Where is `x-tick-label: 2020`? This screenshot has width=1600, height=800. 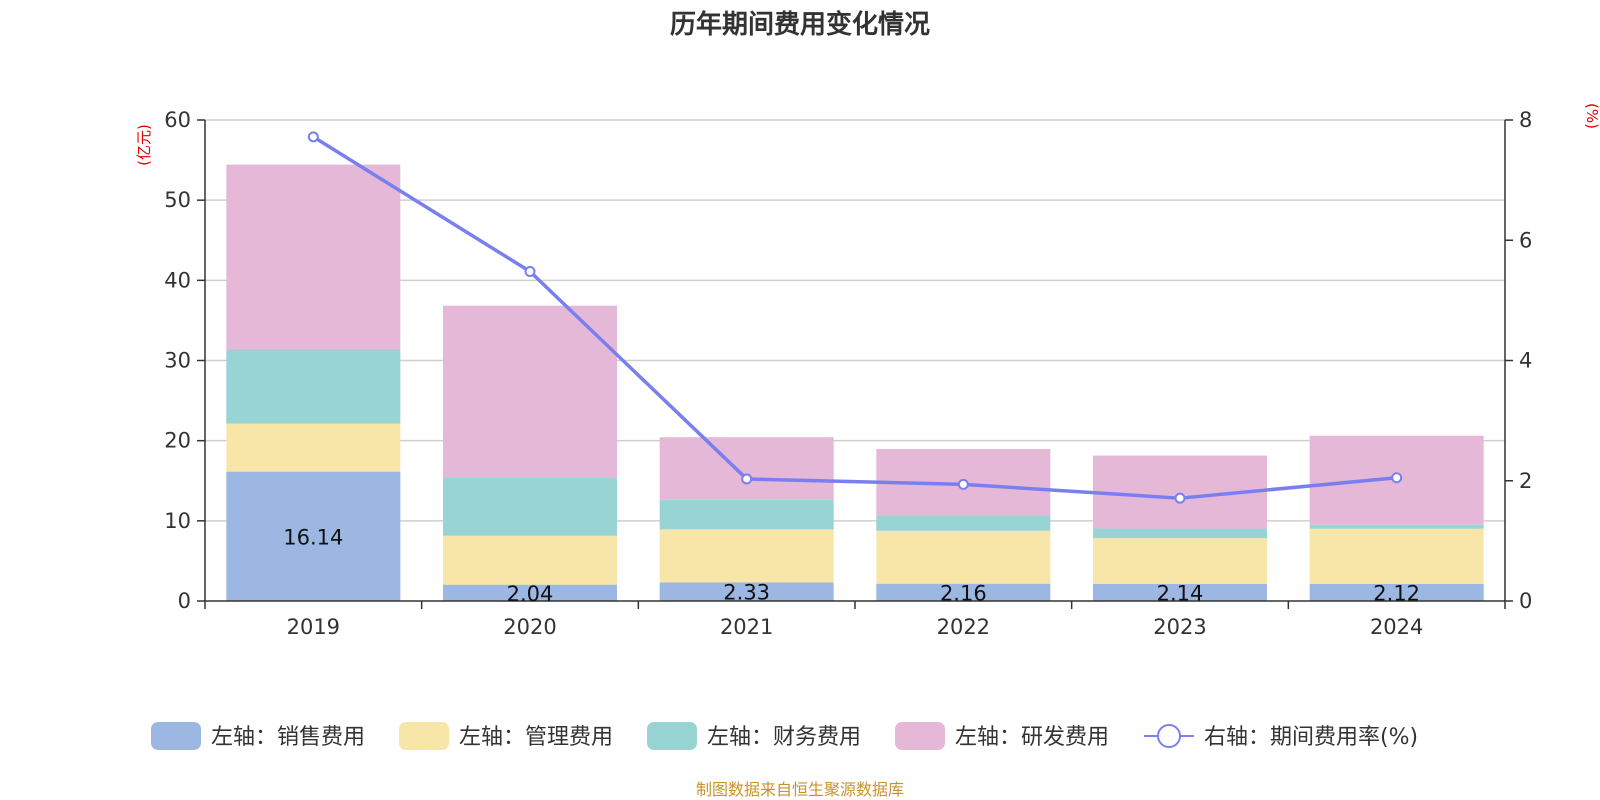 x-tick-label: 2020 is located at coordinates (529, 627).